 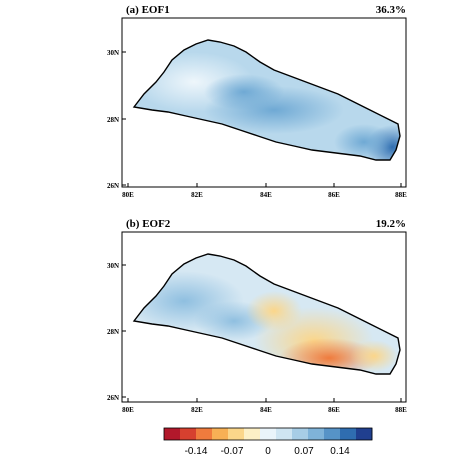 I want to click on panel-title: (a) EOF1, so click(x=148, y=10).